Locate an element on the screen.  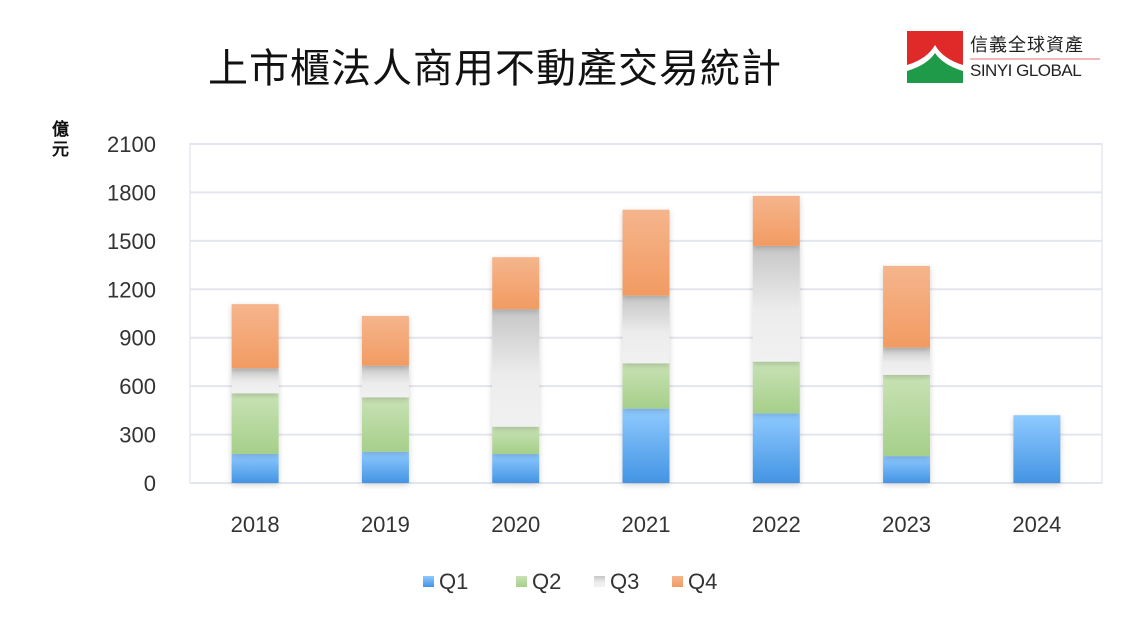
bar-2020-Q4 is located at coordinates (516, 283).